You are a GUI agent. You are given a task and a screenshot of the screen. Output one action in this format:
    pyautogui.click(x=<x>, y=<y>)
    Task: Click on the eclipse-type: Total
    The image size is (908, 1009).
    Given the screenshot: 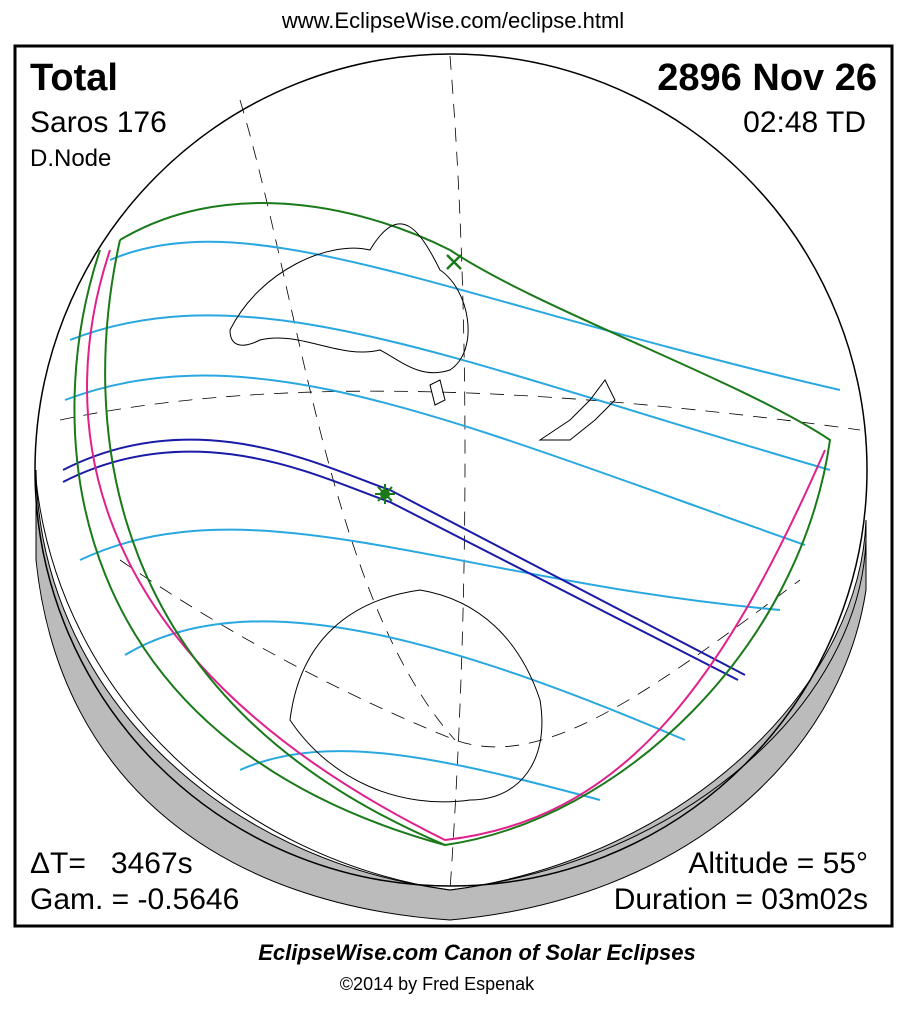 What is the action you would take?
    pyautogui.click(x=74, y=78)
    